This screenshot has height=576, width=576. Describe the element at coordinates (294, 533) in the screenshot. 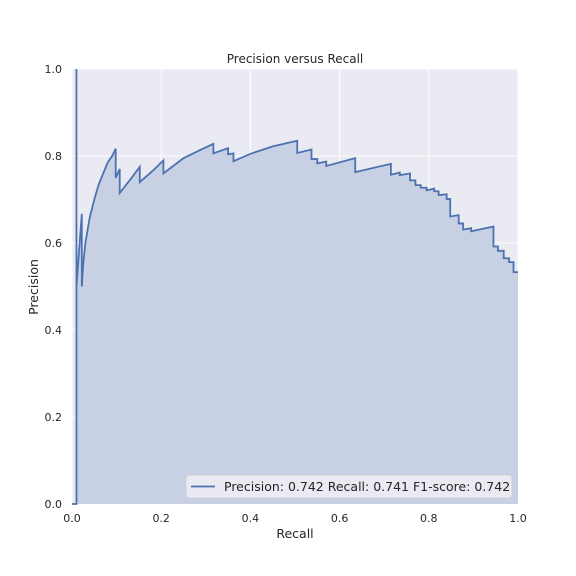

I see `x-axis-title: Recall` at that location.